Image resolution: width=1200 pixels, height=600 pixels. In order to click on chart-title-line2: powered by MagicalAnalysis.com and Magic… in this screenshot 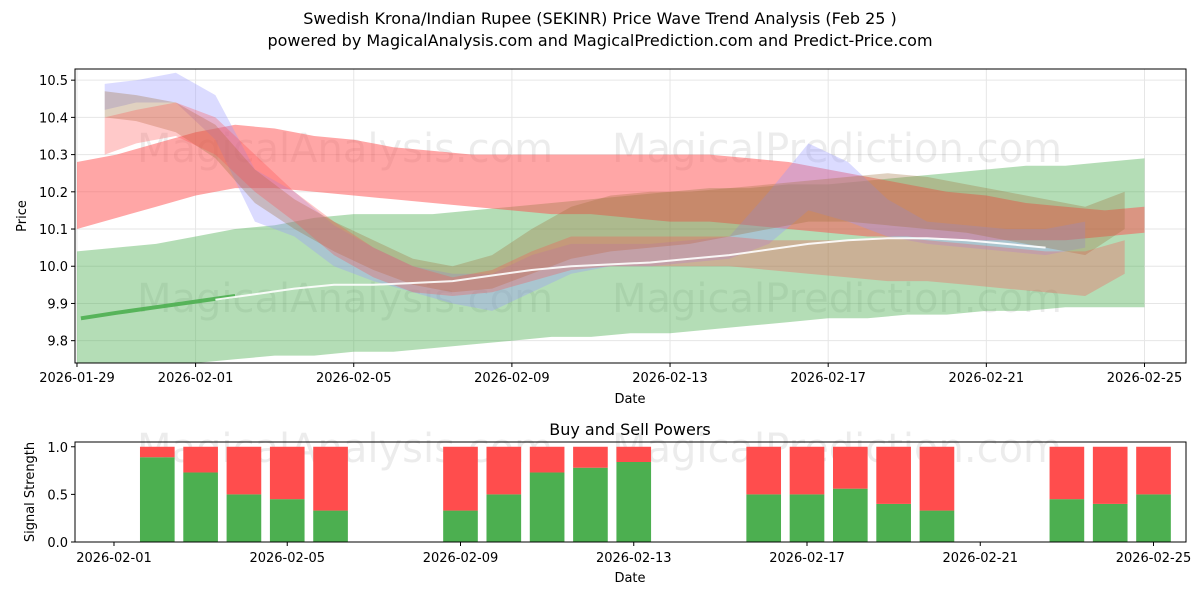, I will do `click(600, 40)`.